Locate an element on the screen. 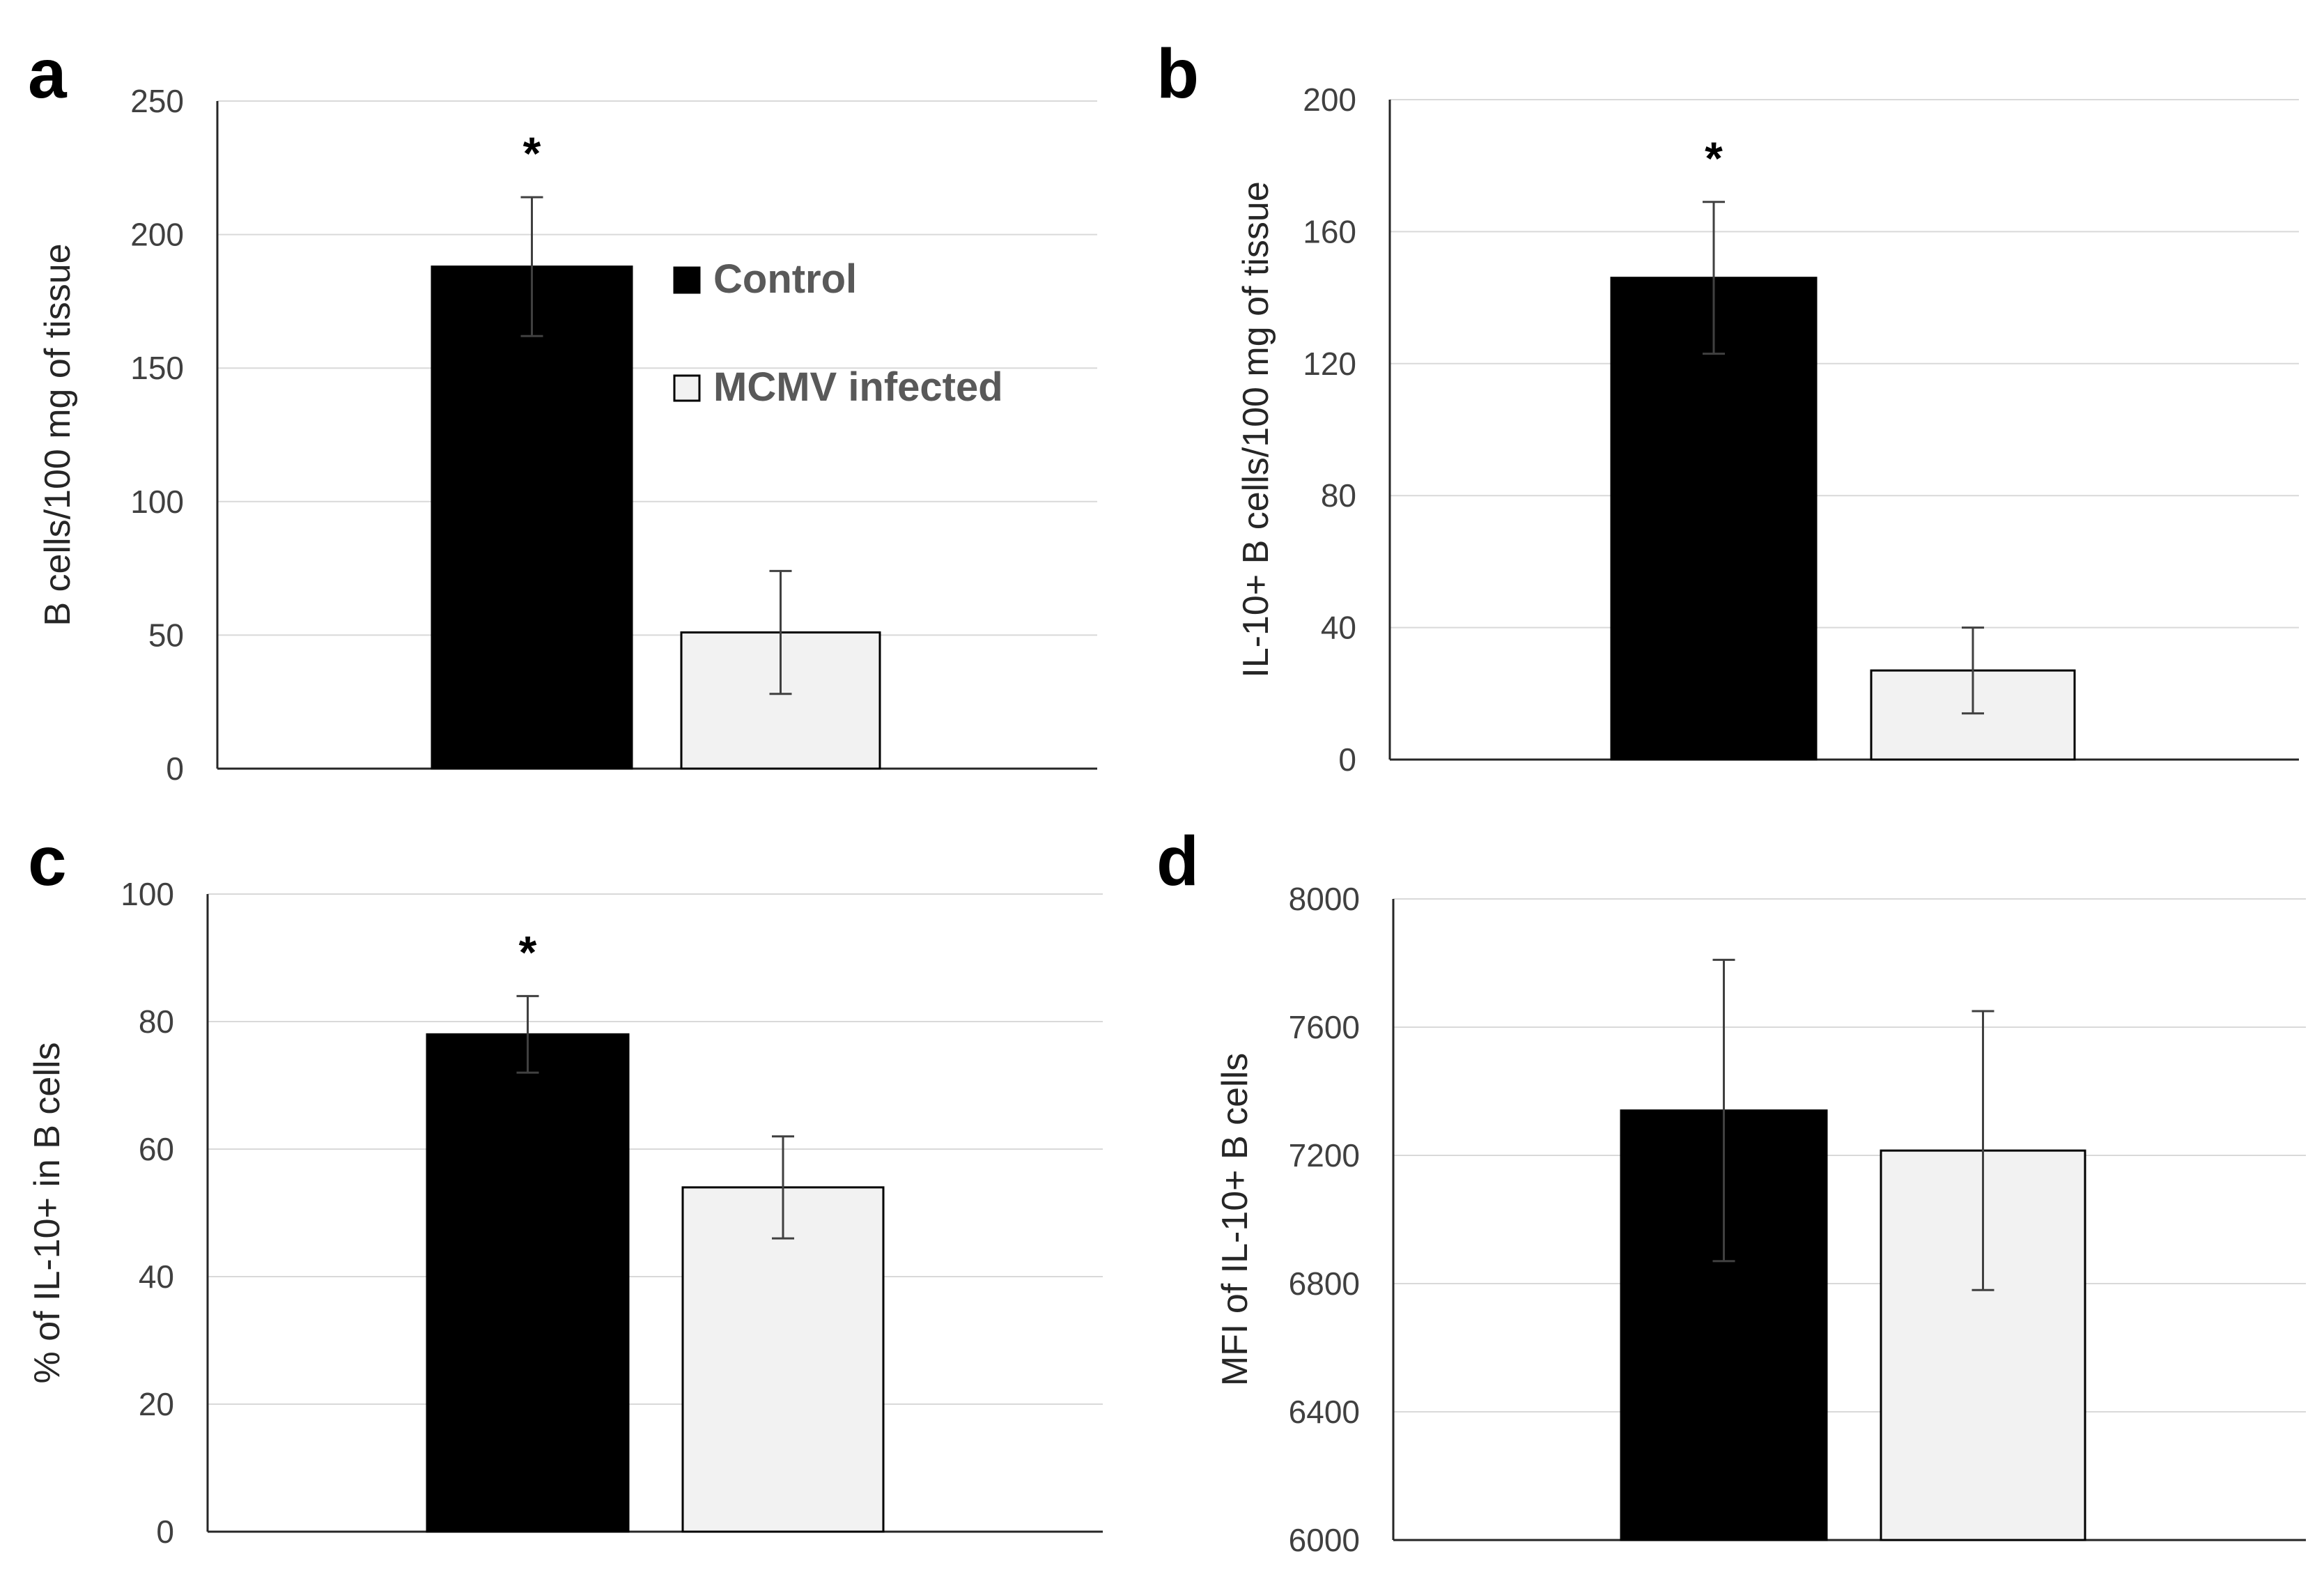 The height and width of the screenshot is (1570, 2324). y-tick-label-a-0: 0 is located at coordinates (175, 769).